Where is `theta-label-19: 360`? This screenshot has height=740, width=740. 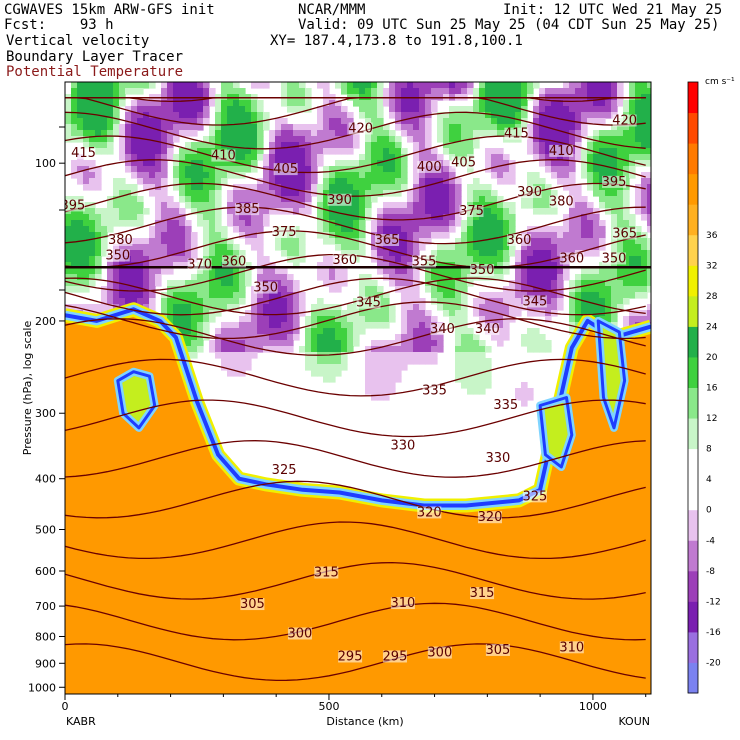 theta-label-19: 360 is located at coordinates (519, 240).